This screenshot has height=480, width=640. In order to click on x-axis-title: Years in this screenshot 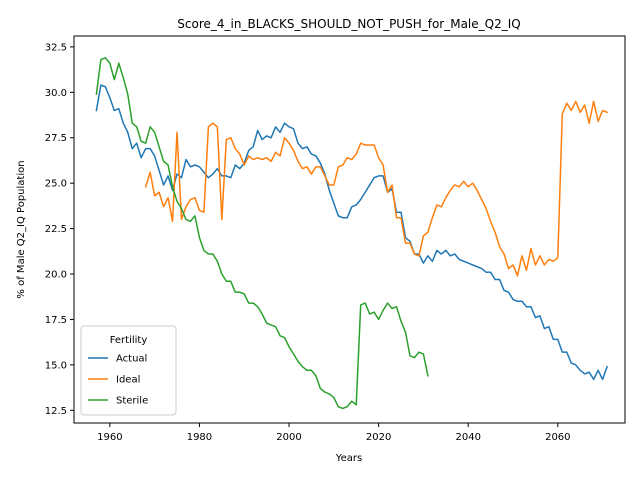, I will do `click(348, 458)`.